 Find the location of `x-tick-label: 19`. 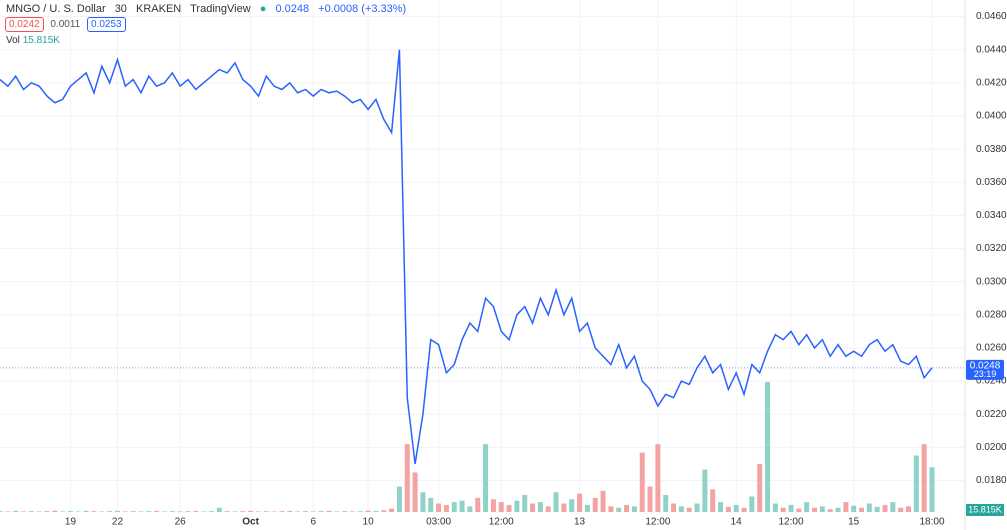

x-tick-label: 19 is located at coordinates (71, 522).